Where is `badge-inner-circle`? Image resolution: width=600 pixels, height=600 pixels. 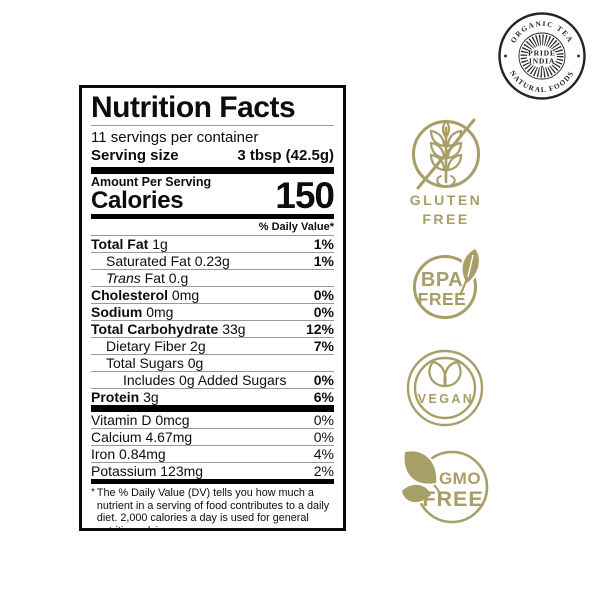
badge-inner-circle is located at coordinates (445, 388).